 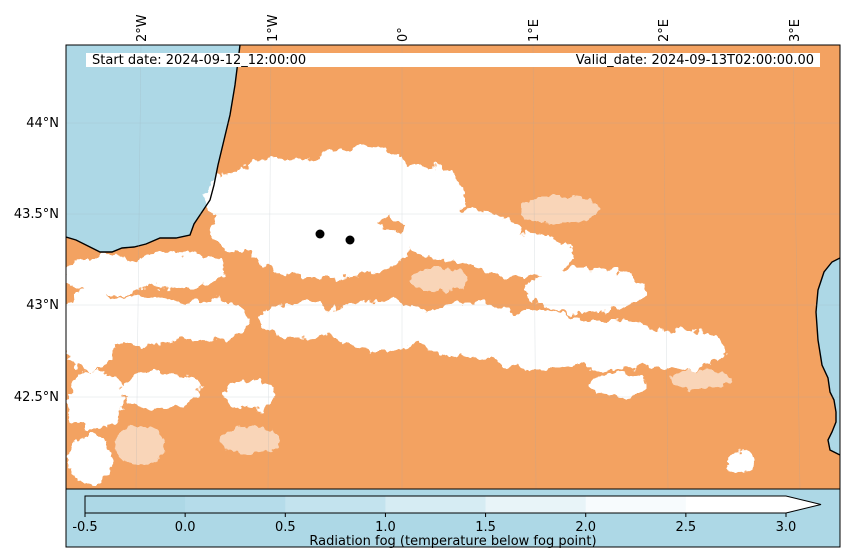 I want to click on coastline-east, so click(x=827, y=356).